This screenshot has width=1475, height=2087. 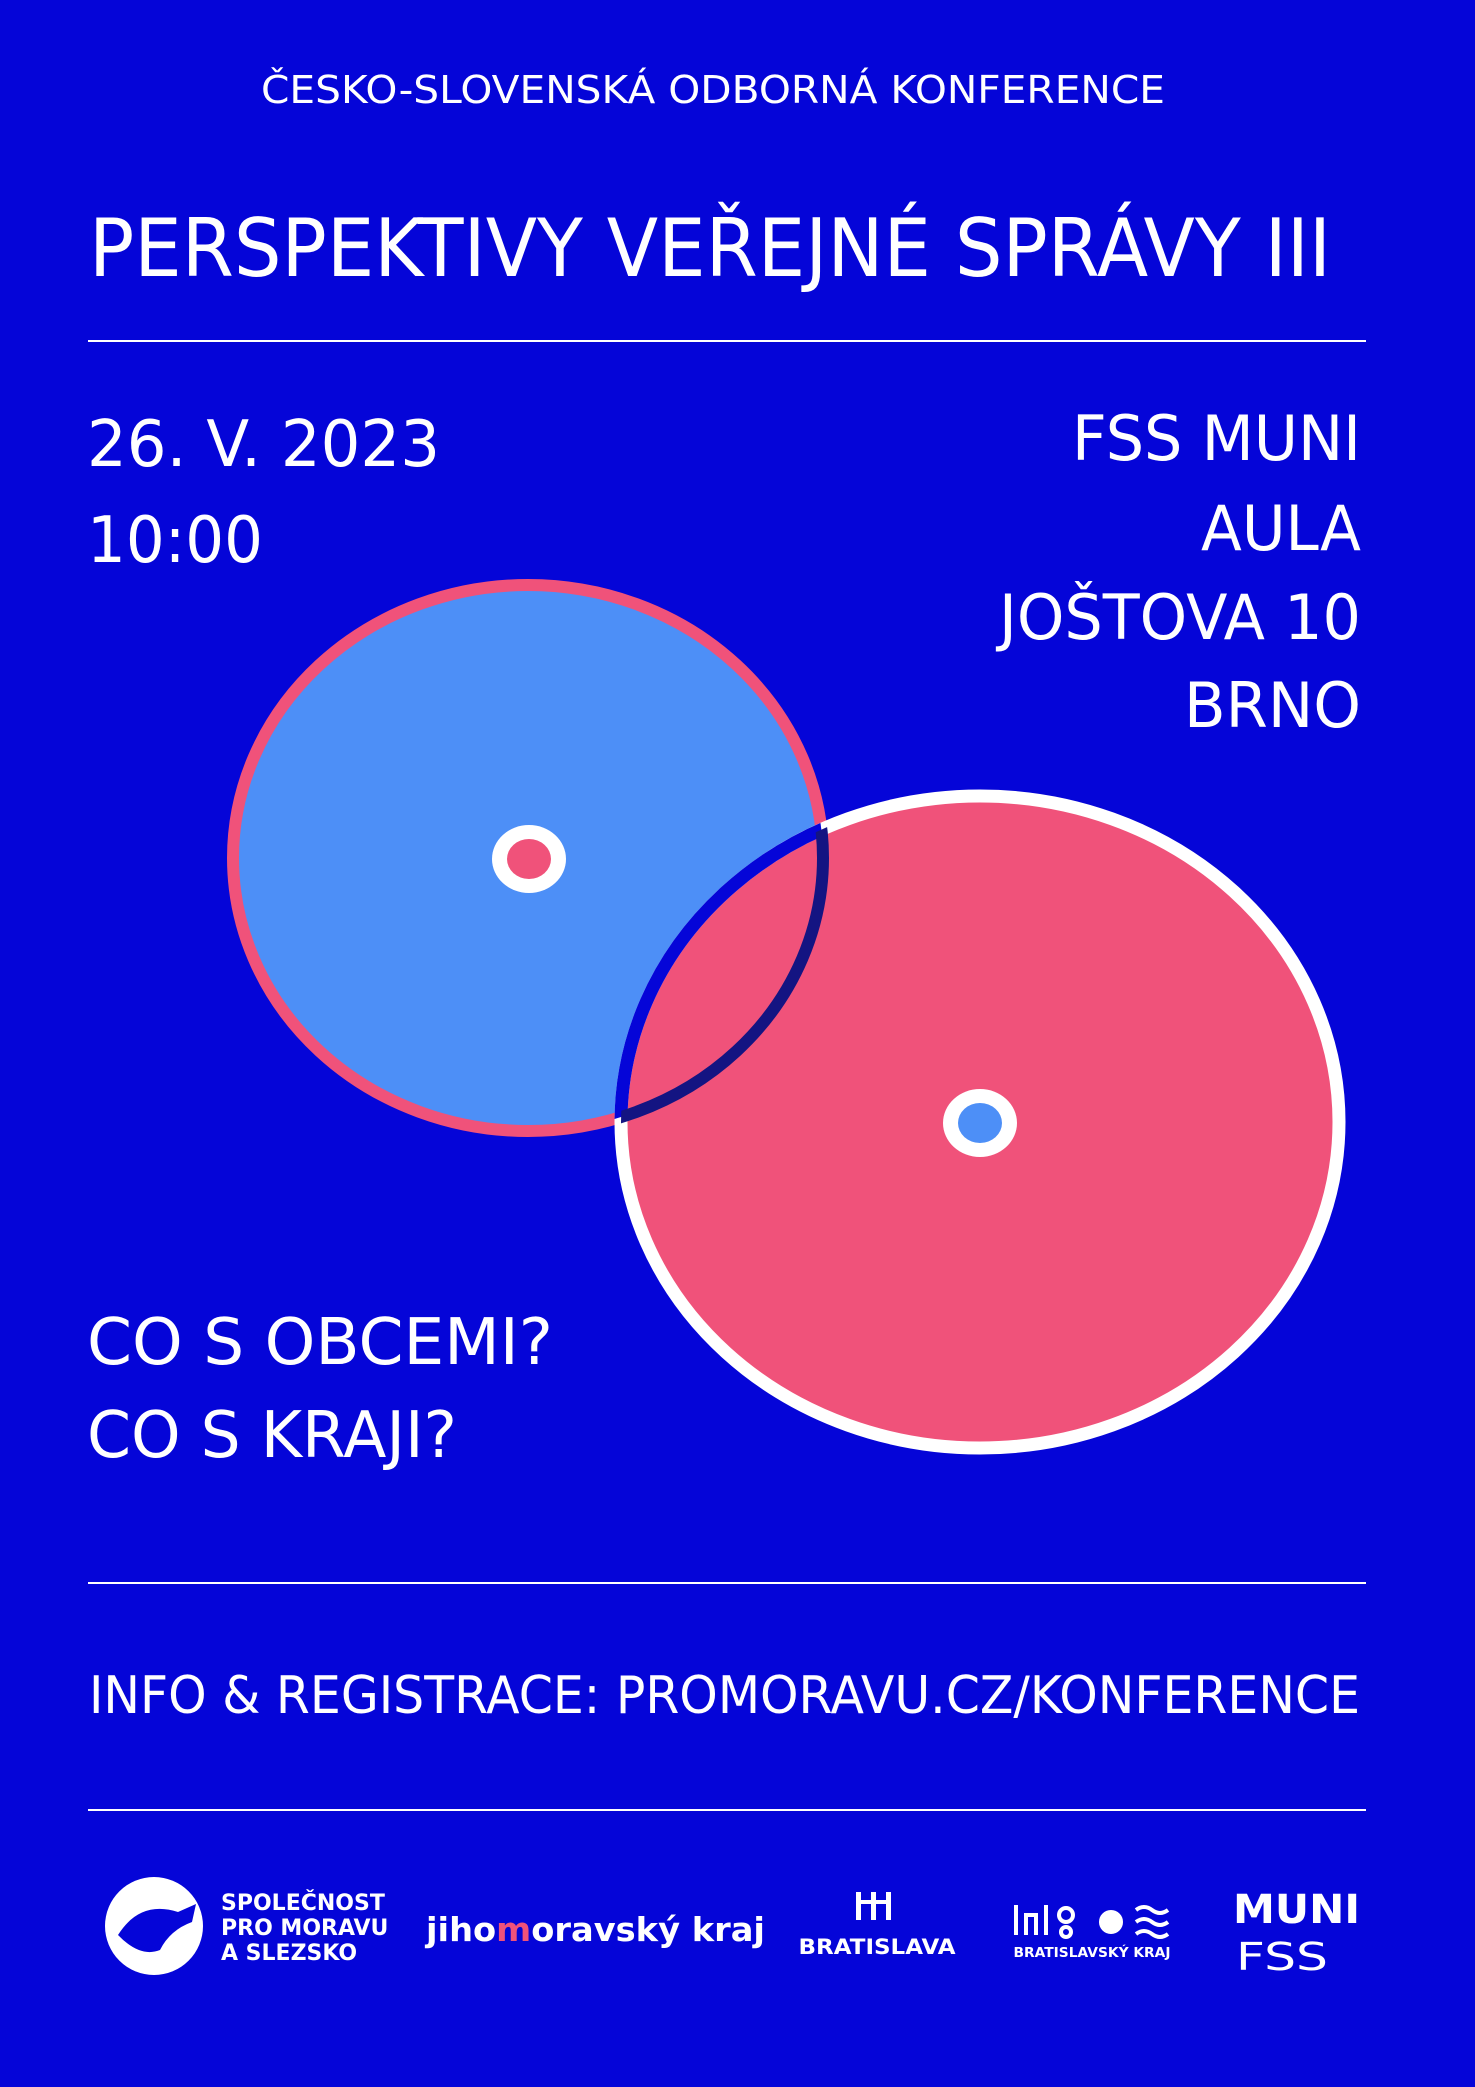 What do you see at coordinates (175, 541) in the screenshot?
I see `time: 10:00` at bounding box center [175, 541].